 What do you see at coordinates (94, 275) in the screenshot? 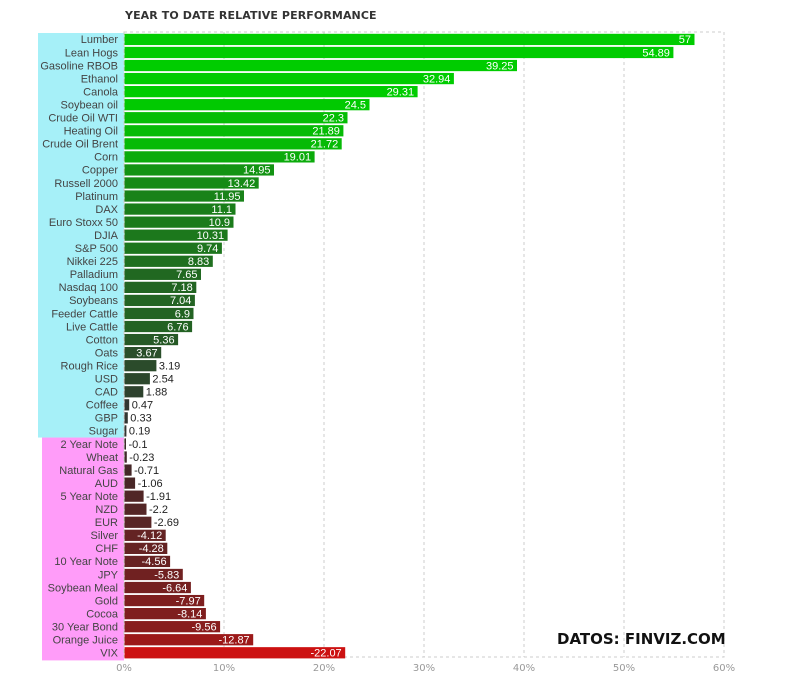
I see `category-label: Palladium` at bounding box center [94, 275].